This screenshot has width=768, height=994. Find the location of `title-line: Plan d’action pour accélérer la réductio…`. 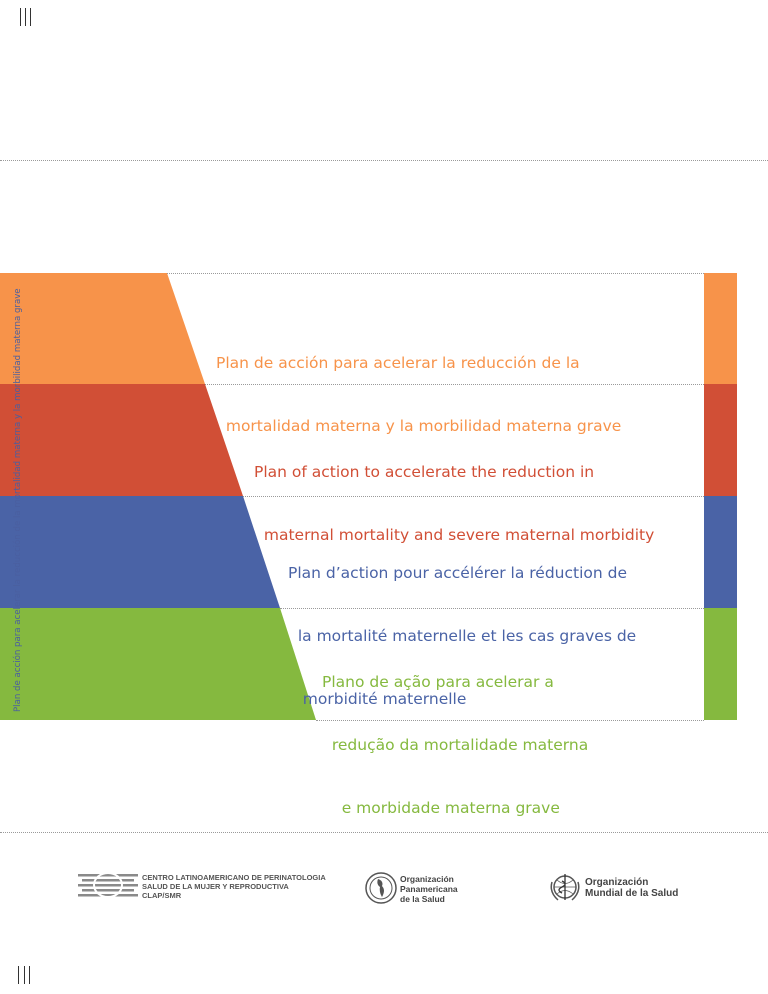

title-line: Plan d’action pour accélérer la réductio… is located at coordinates (458, 573).